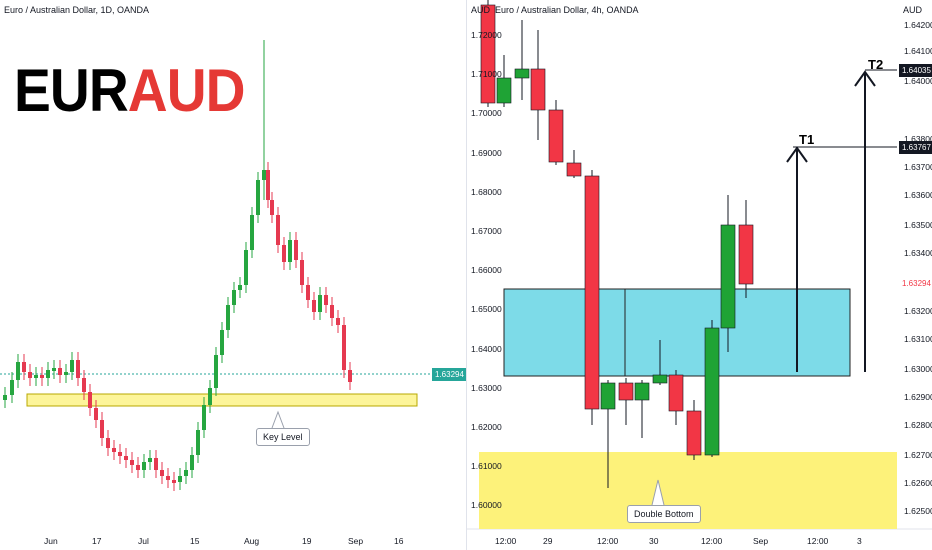 The image size is (932, 550). I want to click on price-label: 1.63400, so click(918, 253).